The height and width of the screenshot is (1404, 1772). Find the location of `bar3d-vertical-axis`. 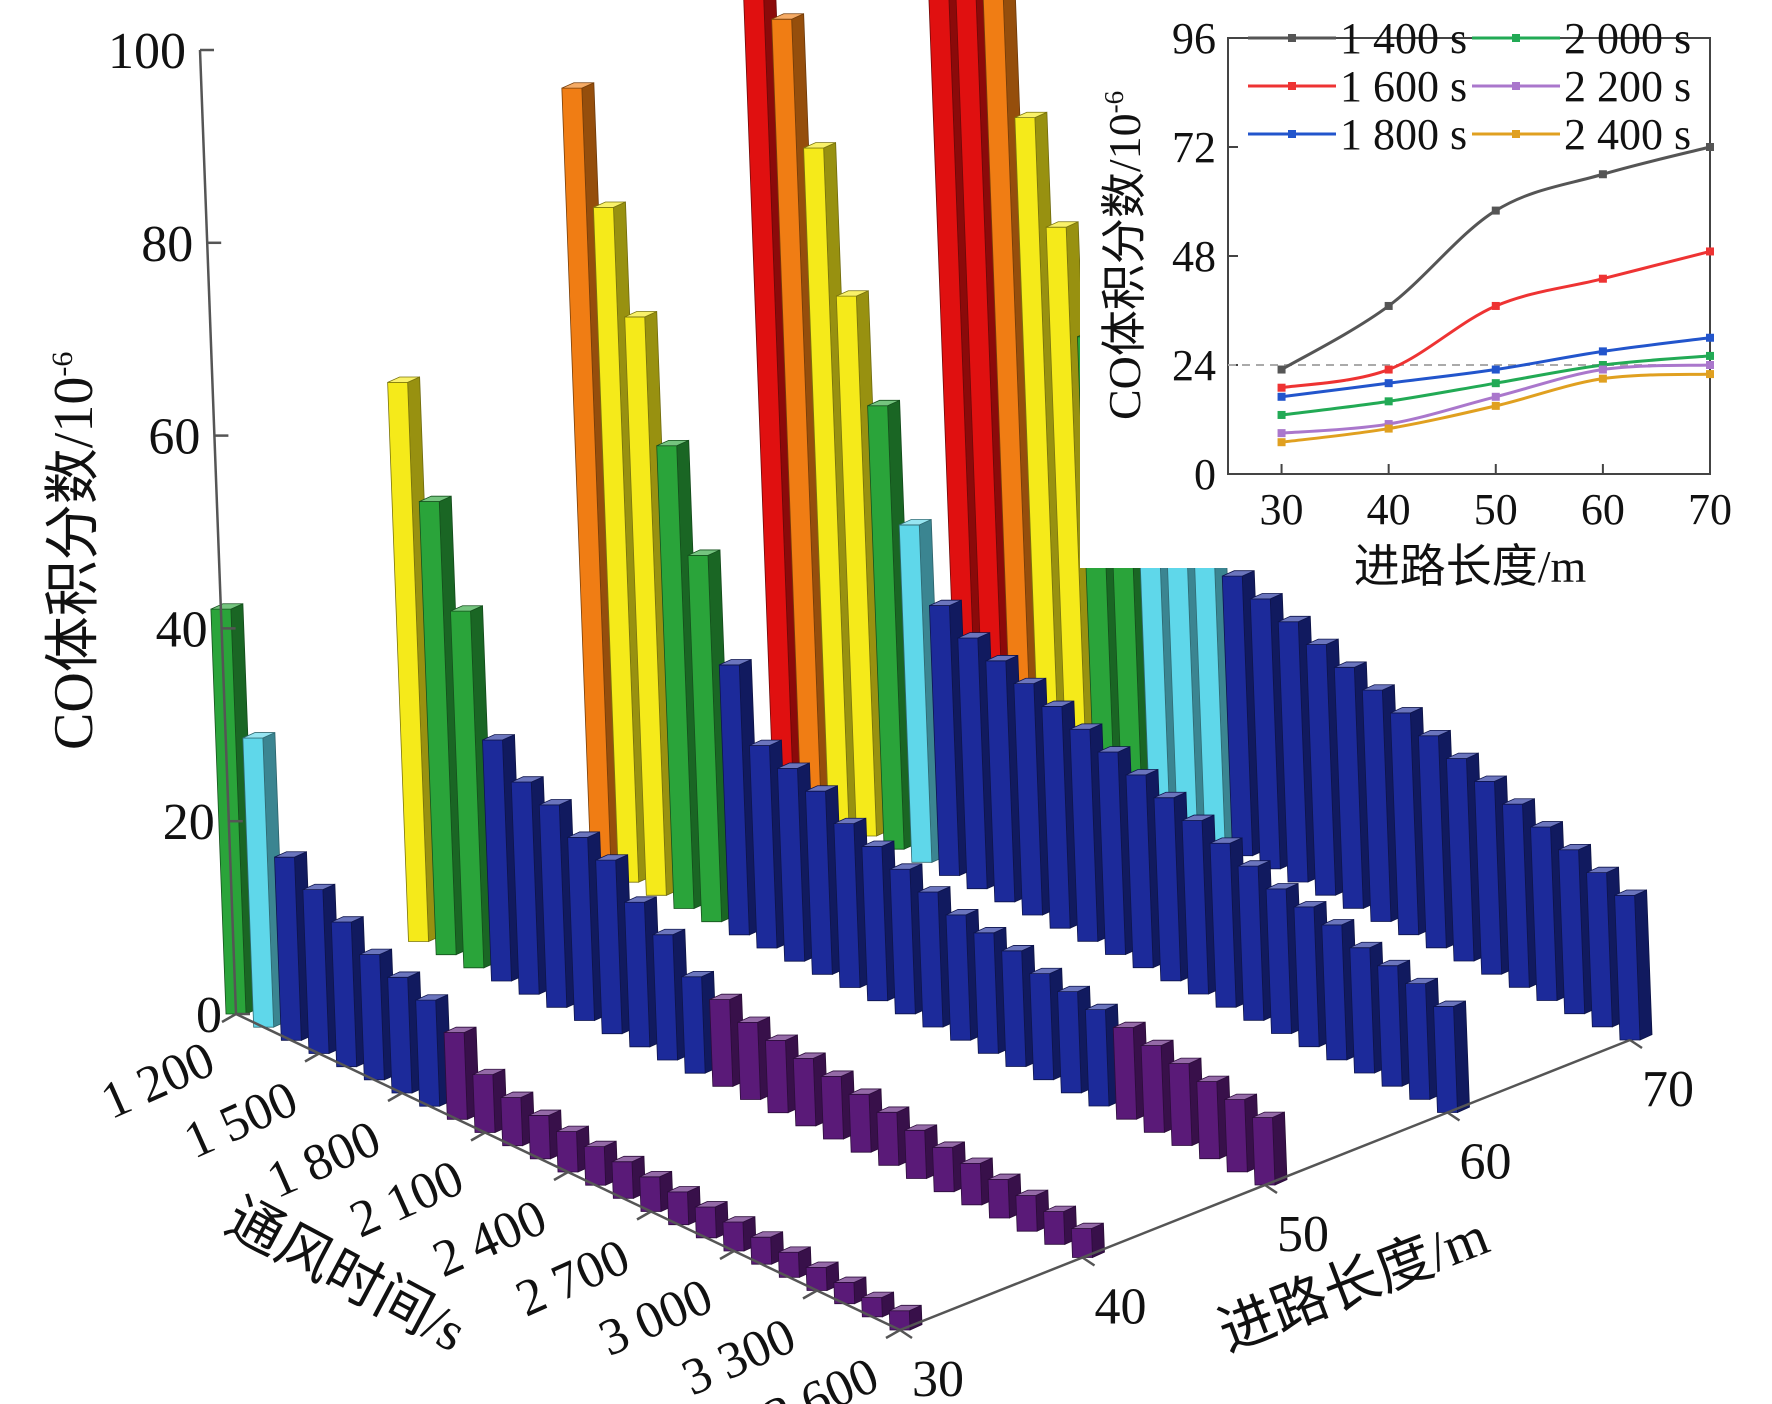

bar3d-vertical-axis is located at coordinates (218, 532).